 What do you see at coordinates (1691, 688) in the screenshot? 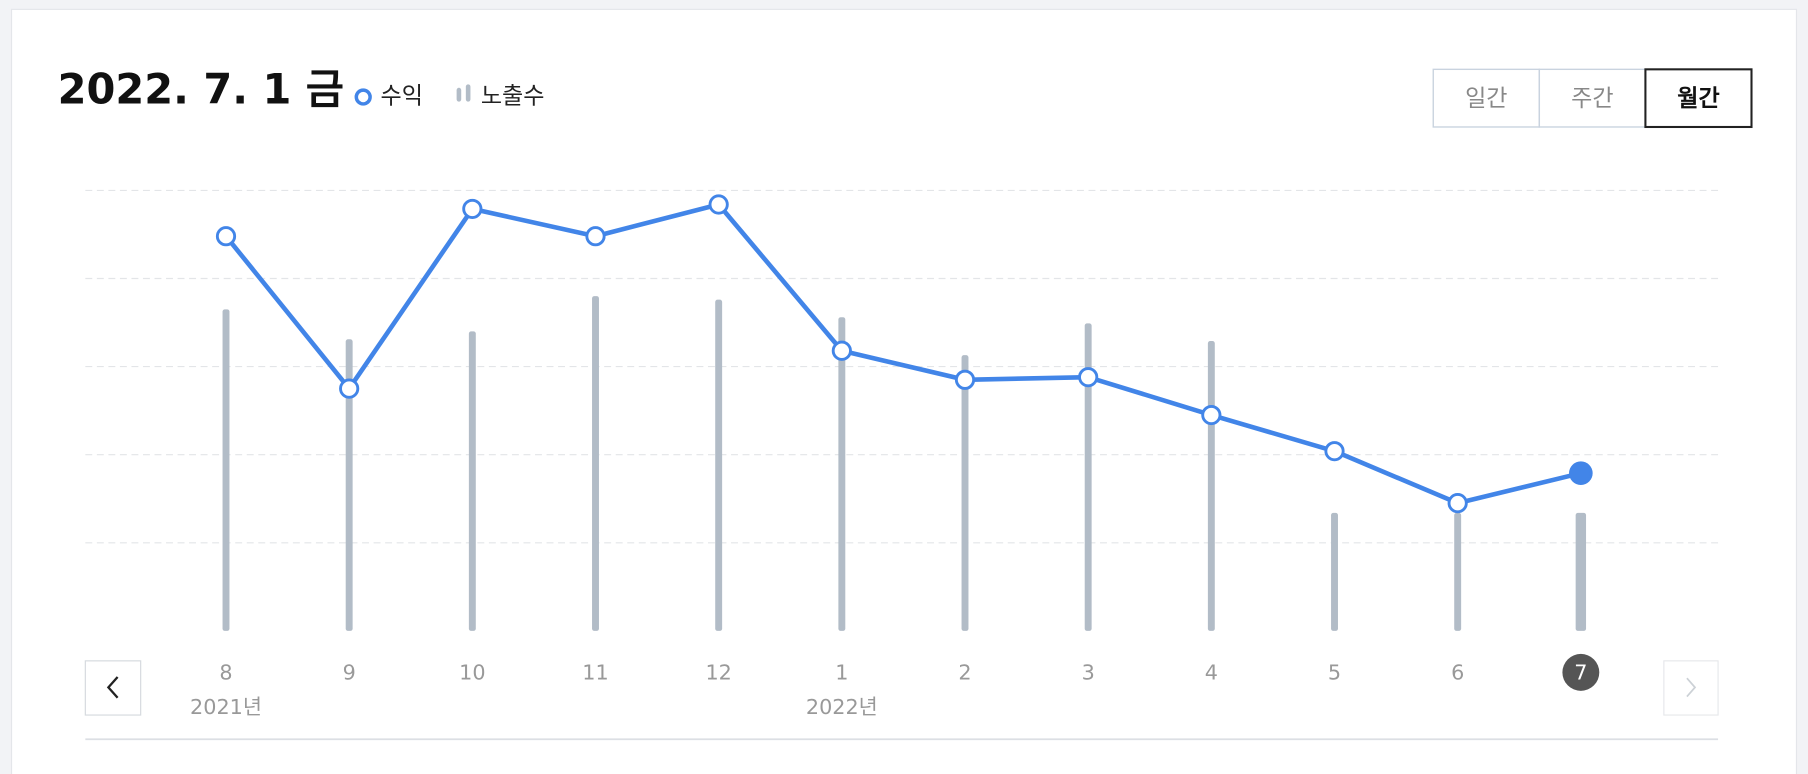
I see `next-button` at bounding box center [1691, 688].